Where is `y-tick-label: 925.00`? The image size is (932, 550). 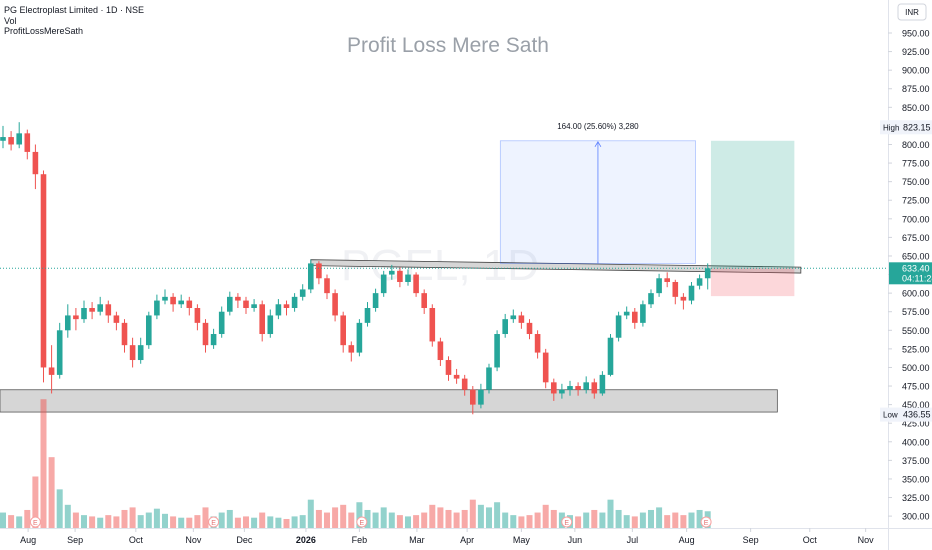 y-tick-label: 925.00 is located at coordinates (916, 52).